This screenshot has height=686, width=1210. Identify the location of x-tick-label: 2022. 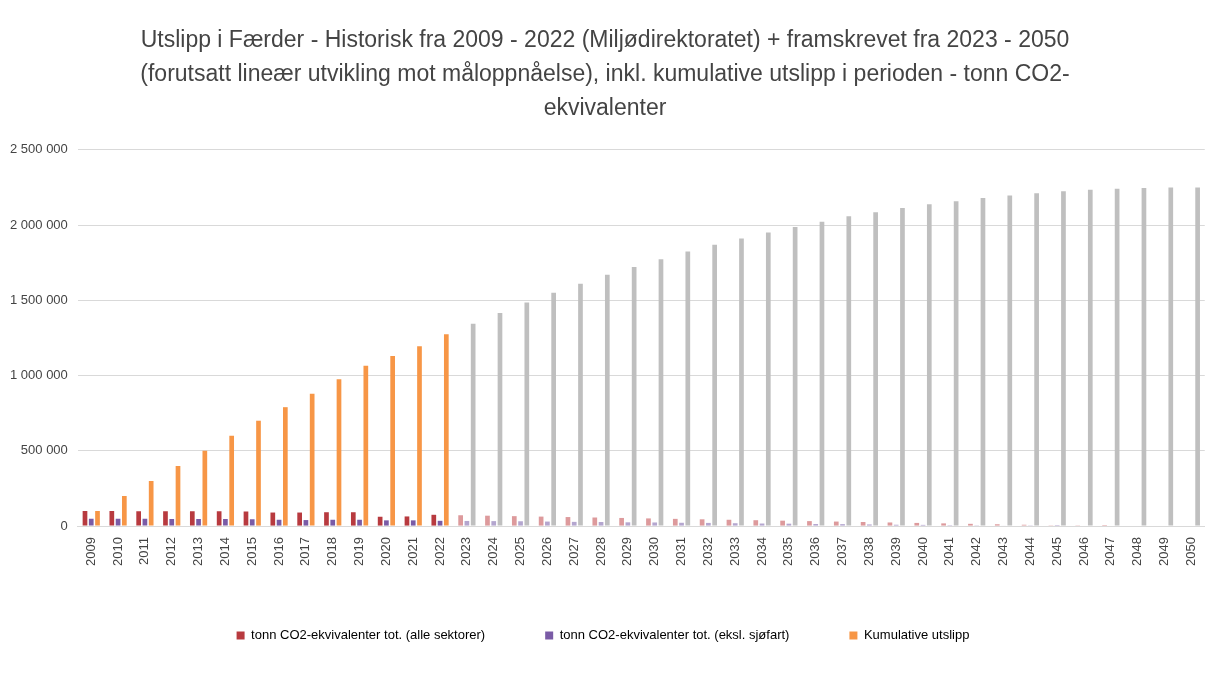
(439, 551).